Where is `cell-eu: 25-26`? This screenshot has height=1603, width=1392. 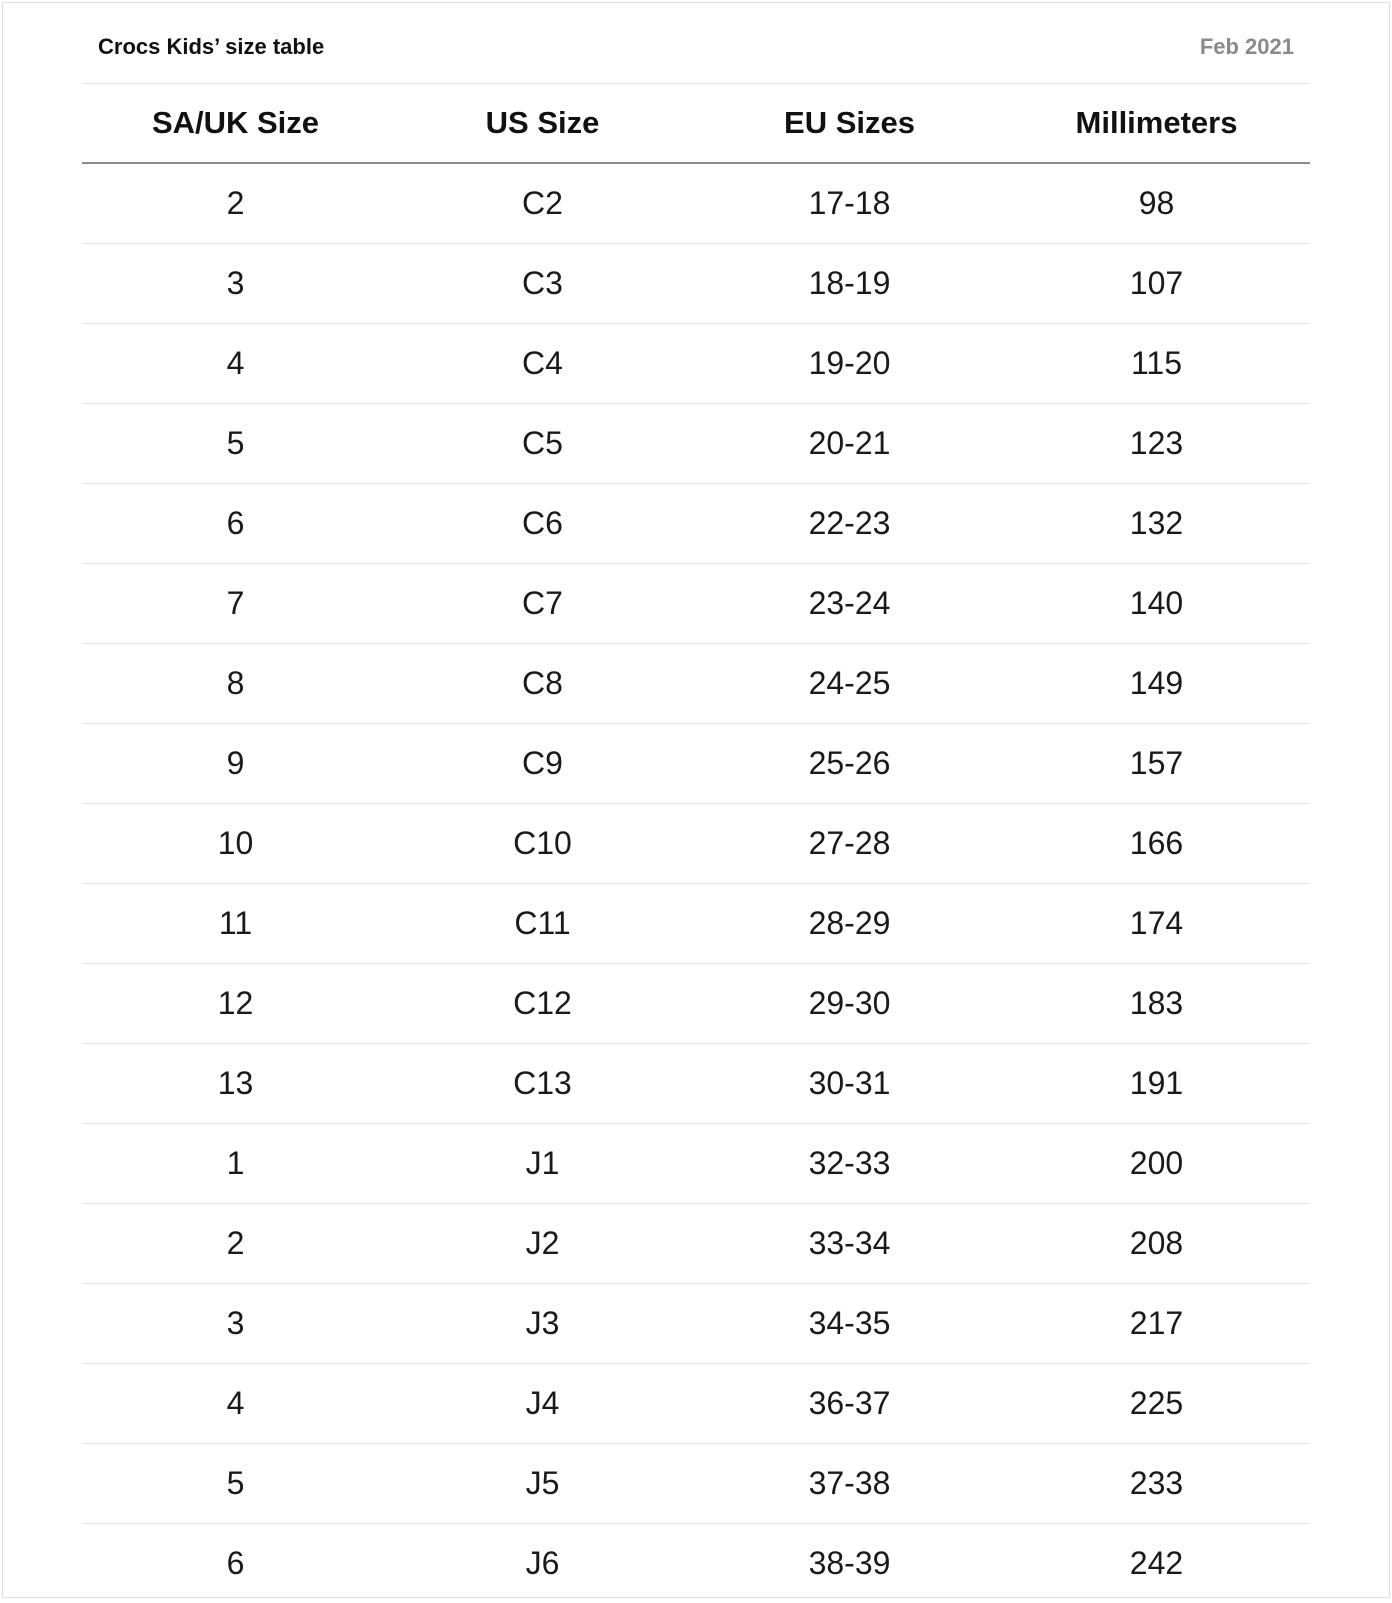 cell-eu: 25-26 is located at coordinates (849, 763).